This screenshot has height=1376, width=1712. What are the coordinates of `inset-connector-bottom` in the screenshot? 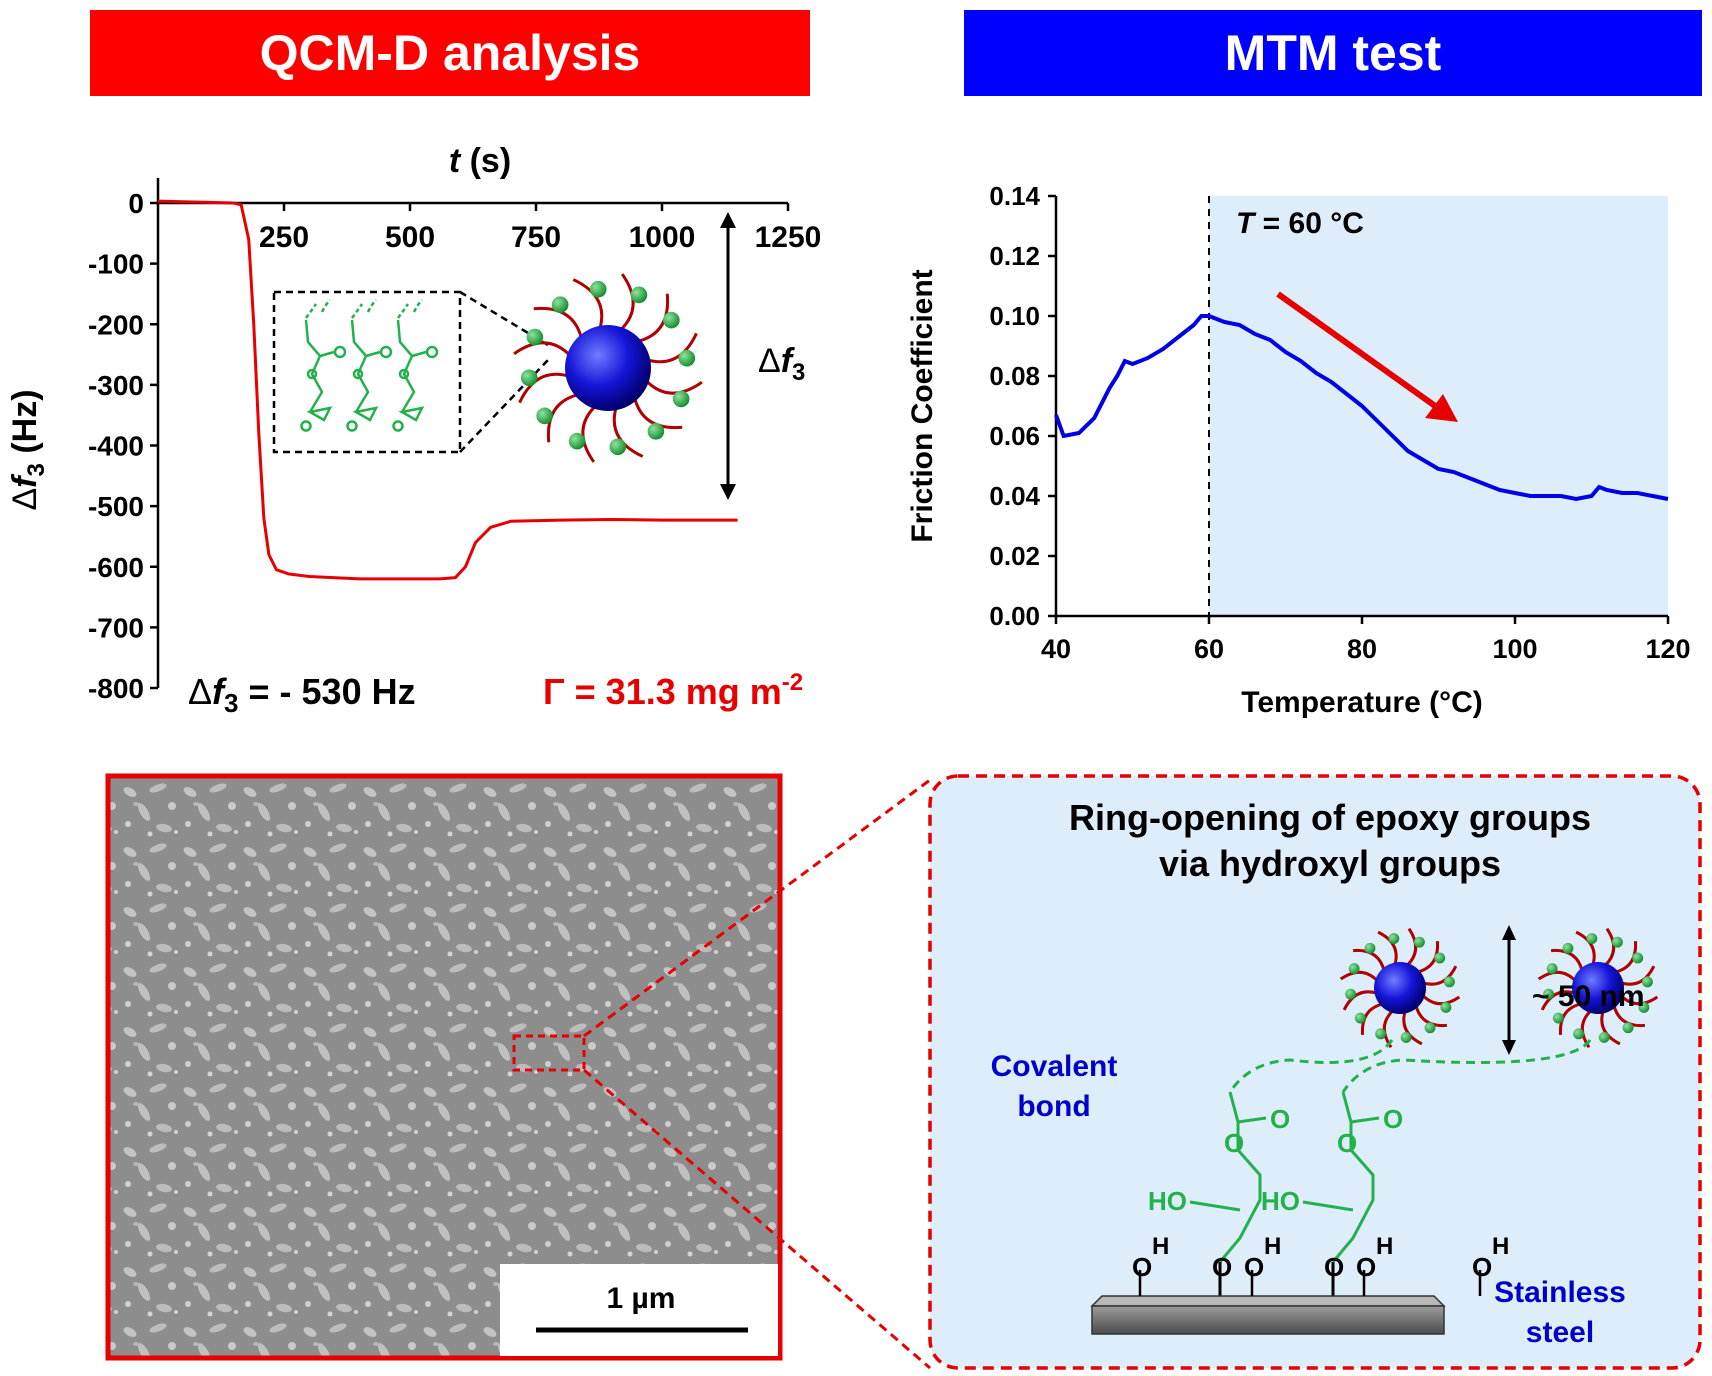 It's located at (504, 406).